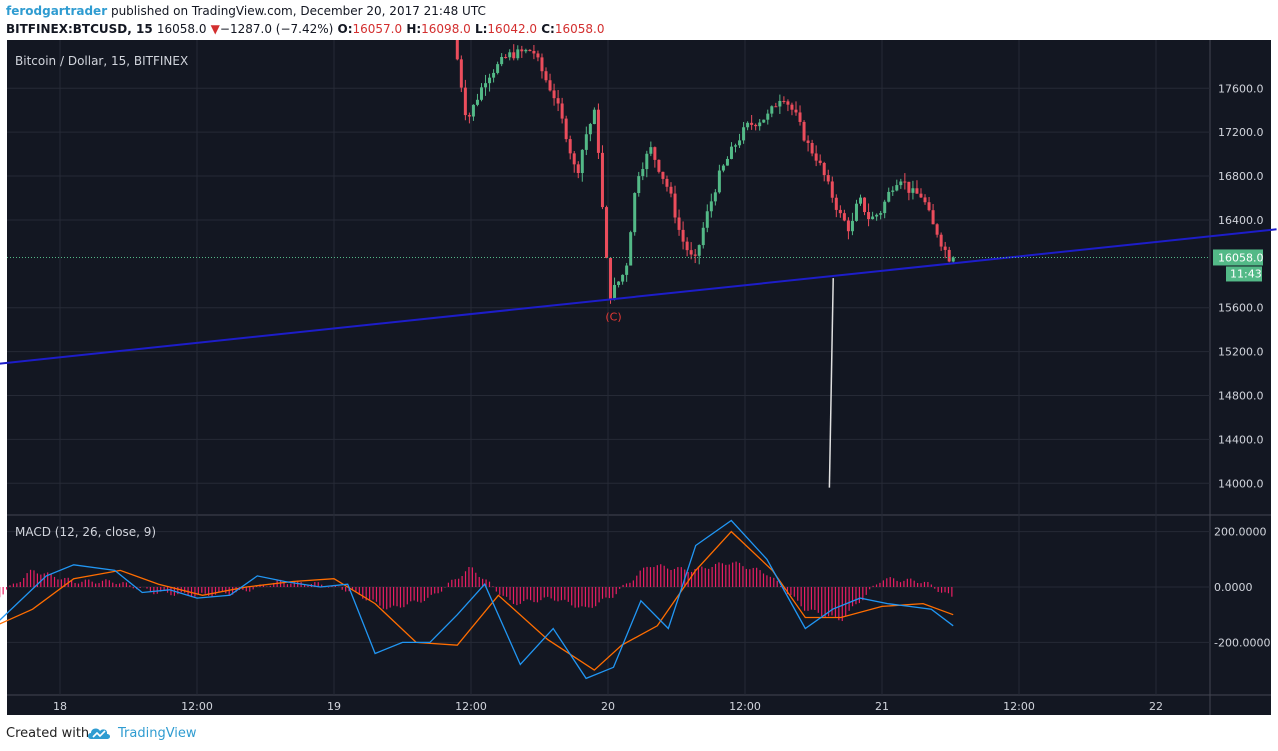  What do you see at coordinates (60, 706) in the screenshot?
I see `time-tick-label: 18` at bounding box center [60, 706].